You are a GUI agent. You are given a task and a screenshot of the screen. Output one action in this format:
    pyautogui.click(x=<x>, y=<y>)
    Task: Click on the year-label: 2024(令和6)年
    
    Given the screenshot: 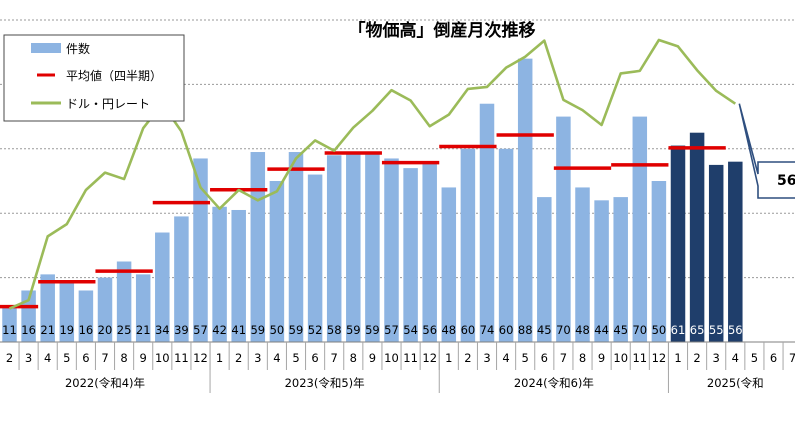 What is the action you would take?
    pyautogui.click(x=554, y=383)
    